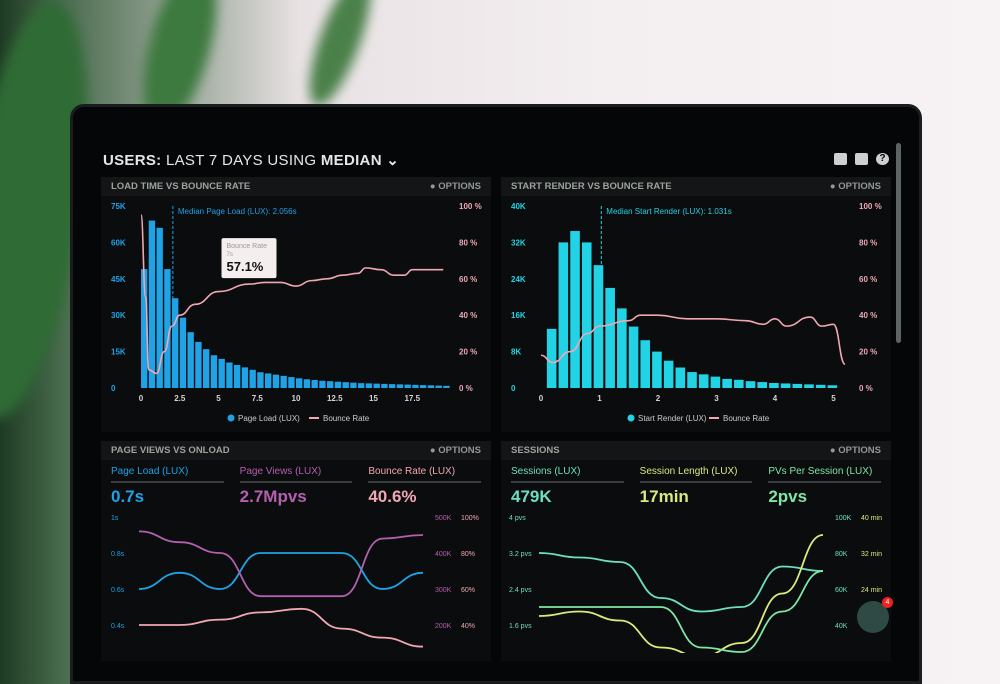  Describe the element at coordinates (468, 279) in the screenshot. I see `y-tick-right: 60 %` at that location.